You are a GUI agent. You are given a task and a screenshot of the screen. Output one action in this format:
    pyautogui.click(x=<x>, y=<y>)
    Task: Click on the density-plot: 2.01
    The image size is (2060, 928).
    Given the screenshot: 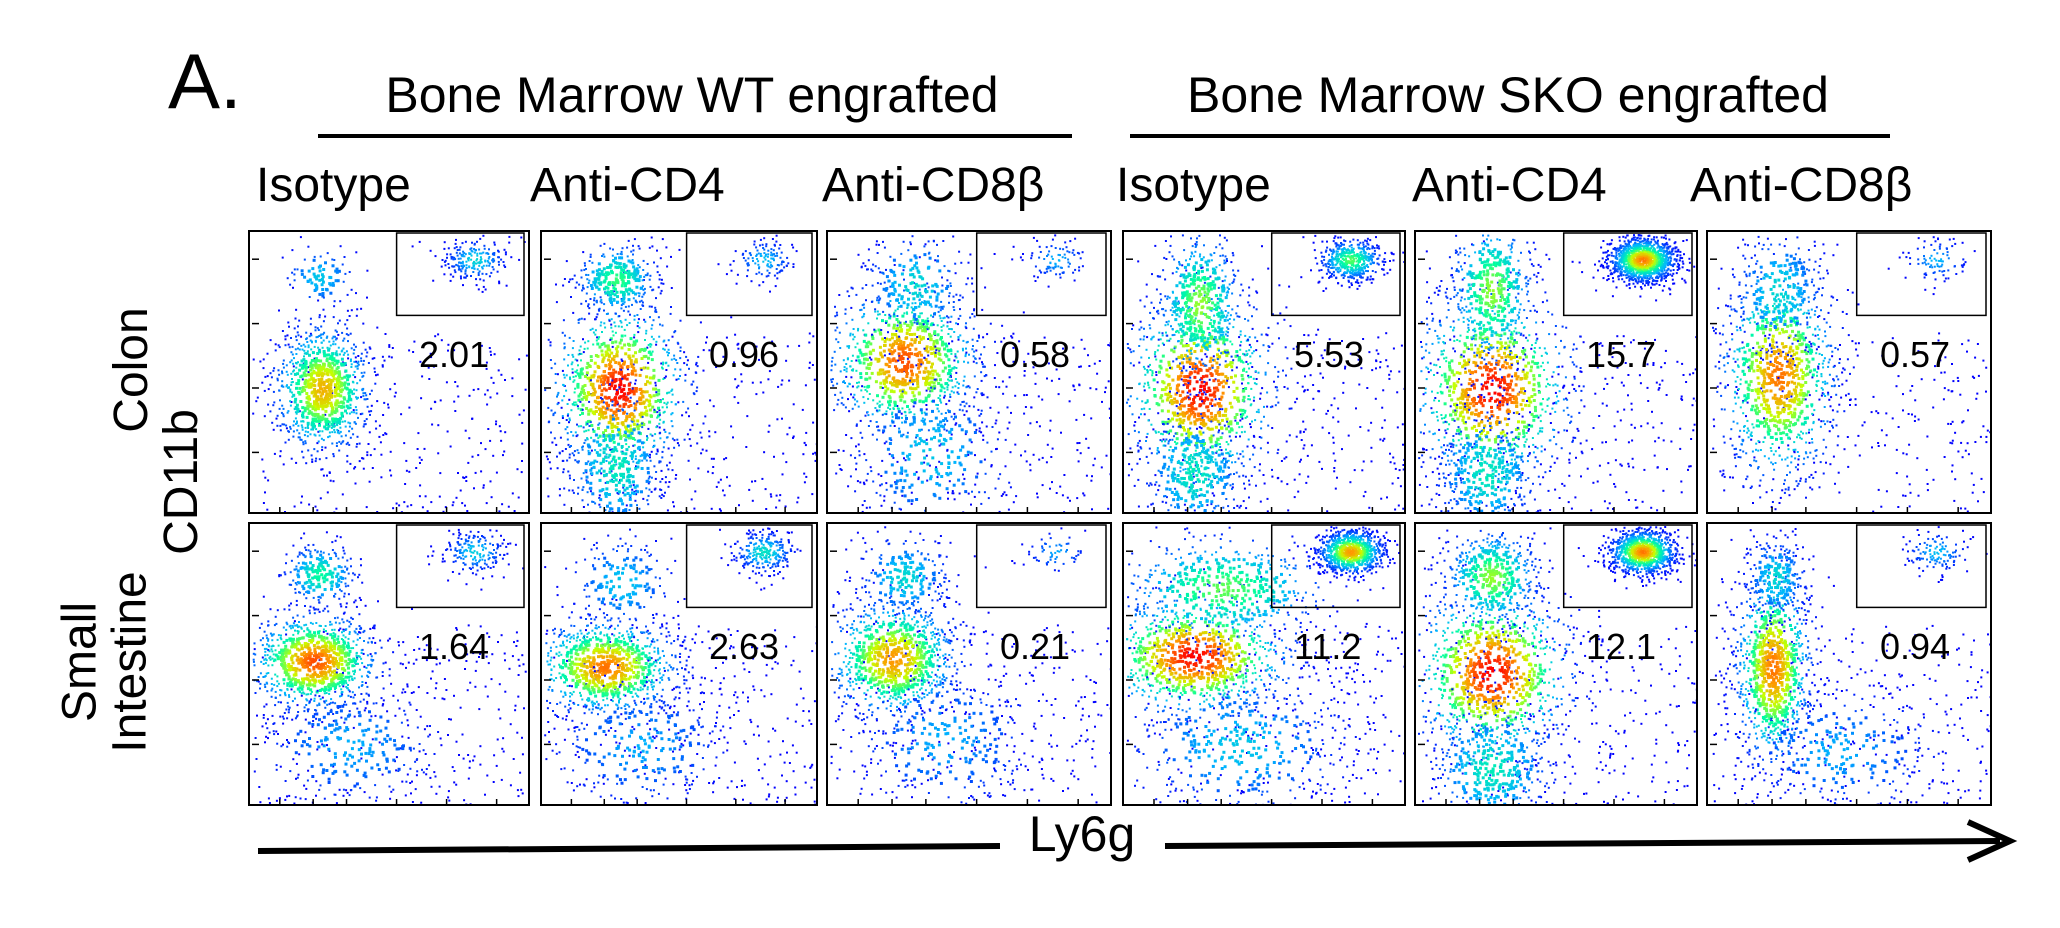 What is the action you would take?
    pyautogui.click(x=389, y=372)
    